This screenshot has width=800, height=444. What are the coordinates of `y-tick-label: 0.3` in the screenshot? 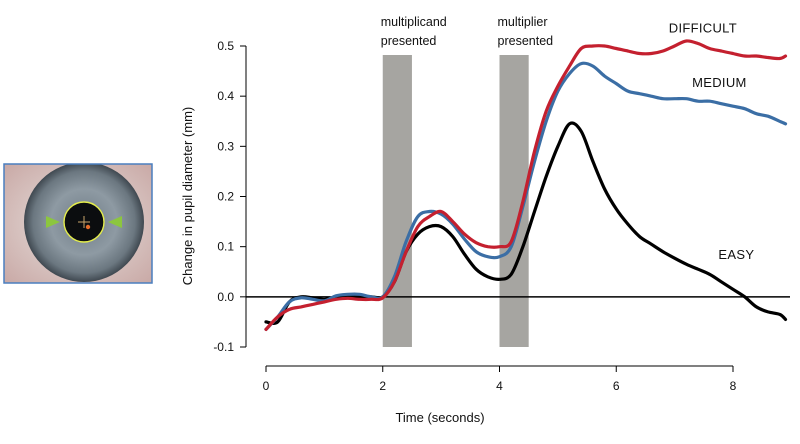 It's located at (225, 146).